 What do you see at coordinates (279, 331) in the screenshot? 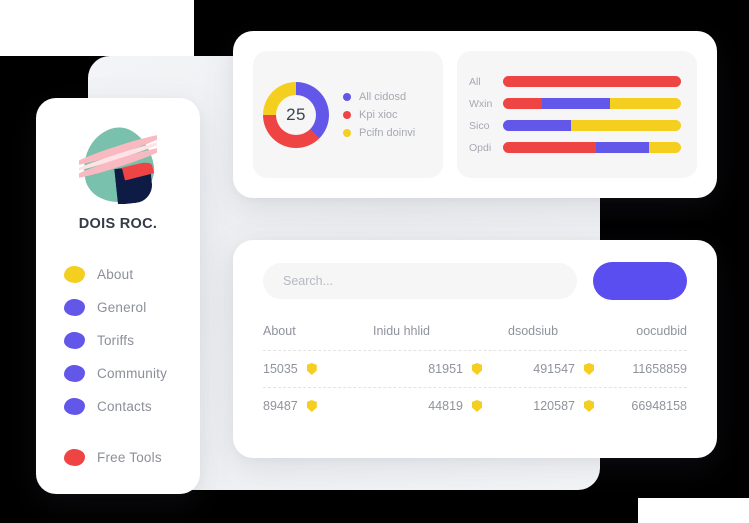
I see `column-header: About` at bounding box center [279, 331].